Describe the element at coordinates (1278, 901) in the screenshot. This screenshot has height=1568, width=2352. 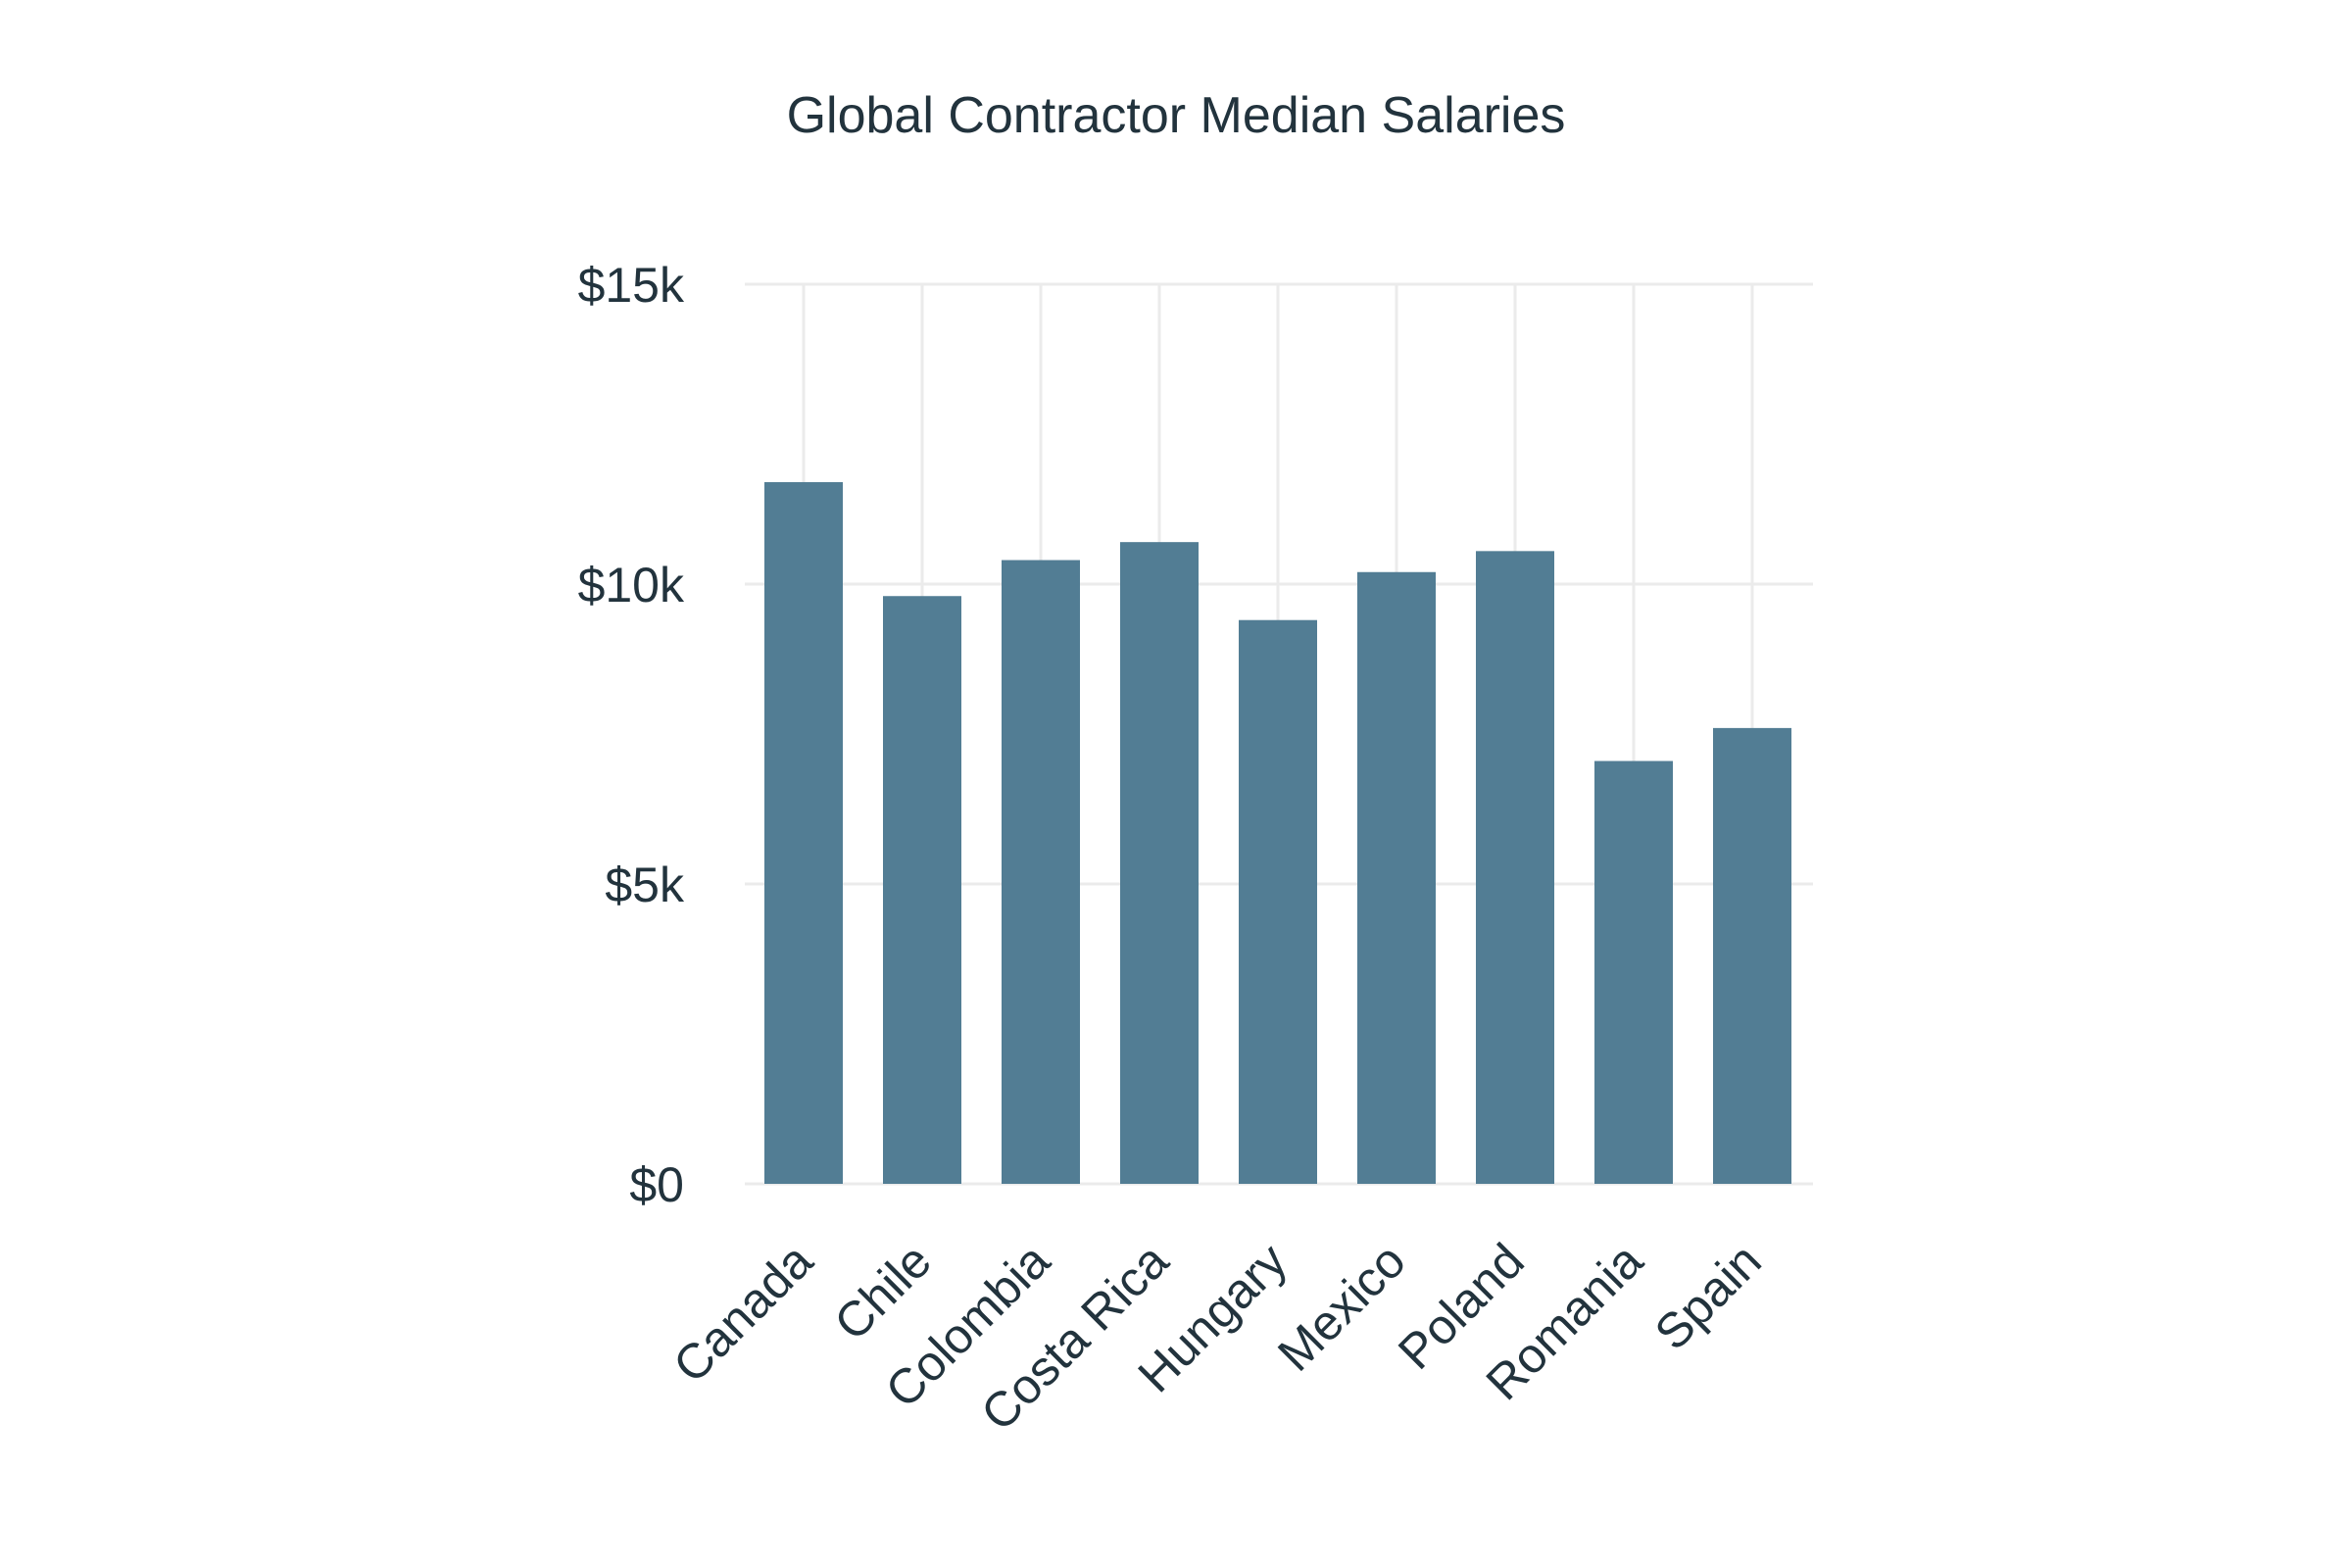
I see `bar-hungary` at that location.